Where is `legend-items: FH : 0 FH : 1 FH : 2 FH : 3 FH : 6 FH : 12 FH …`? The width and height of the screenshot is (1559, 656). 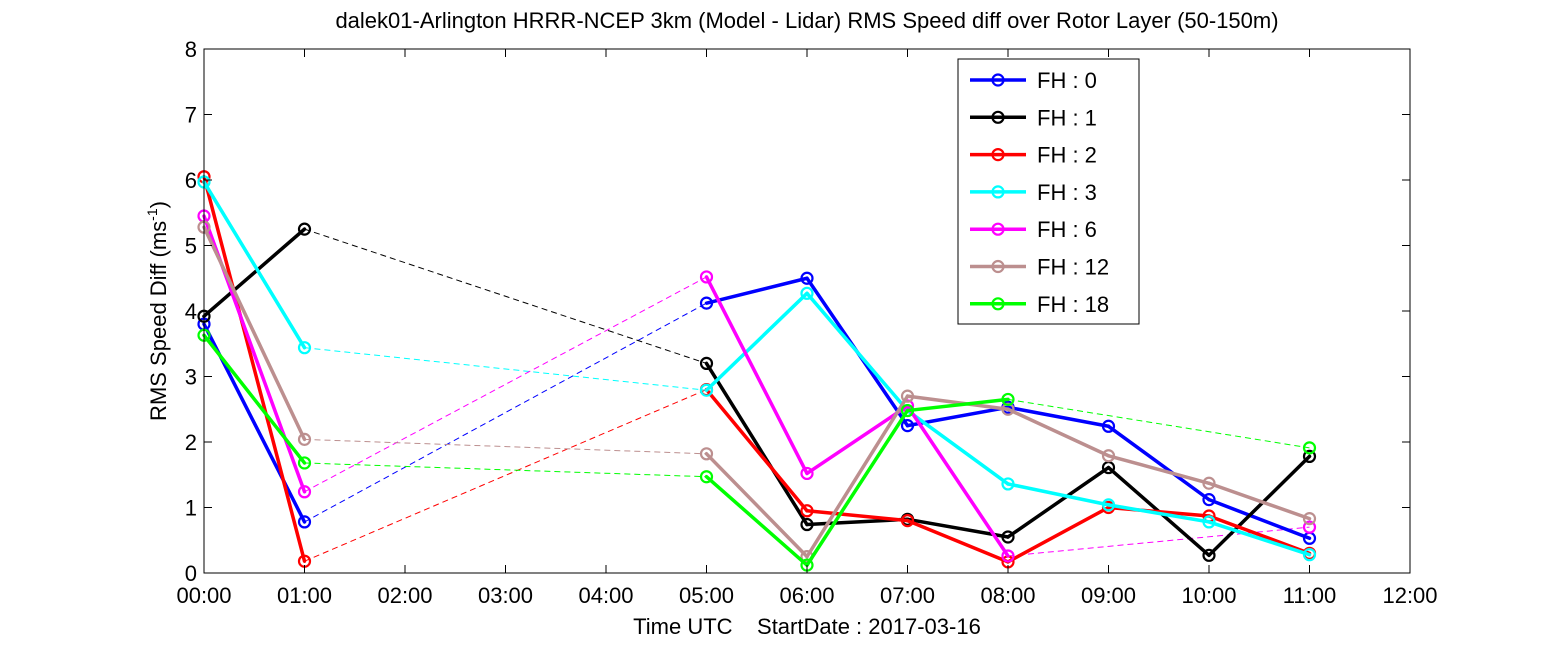 legend-items: FH : 0 FH : 1 FH : 2 FH : 3 FH : 6 FH : 12 FH … is located at coordinates (1039, 192).